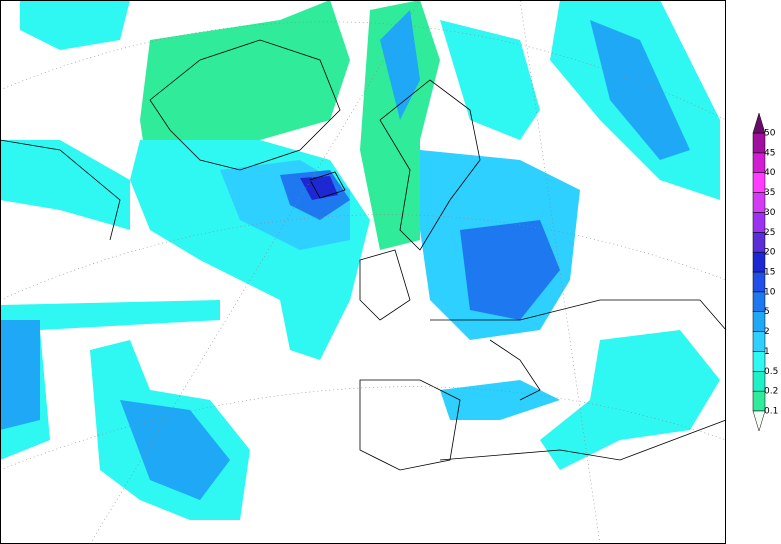  Describe the element at coordinates (770, 134) in the screenshot. I see `colorbar-label: 50` at that location.